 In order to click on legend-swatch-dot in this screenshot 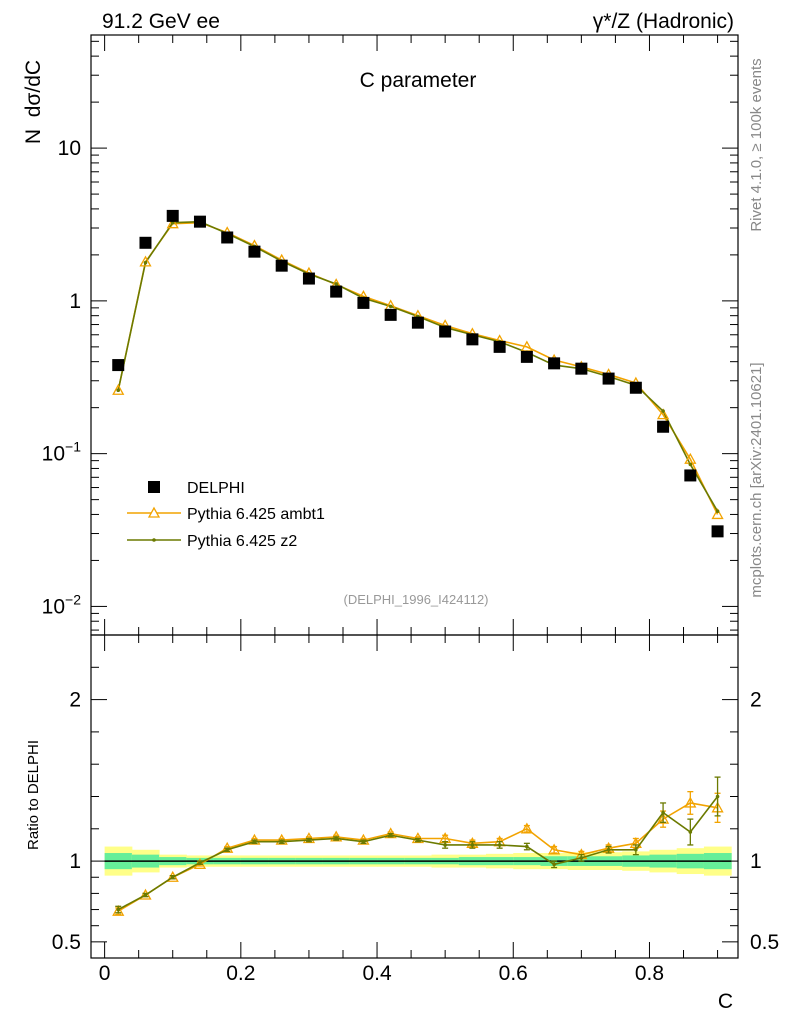, I will do `click(154, 540)`.